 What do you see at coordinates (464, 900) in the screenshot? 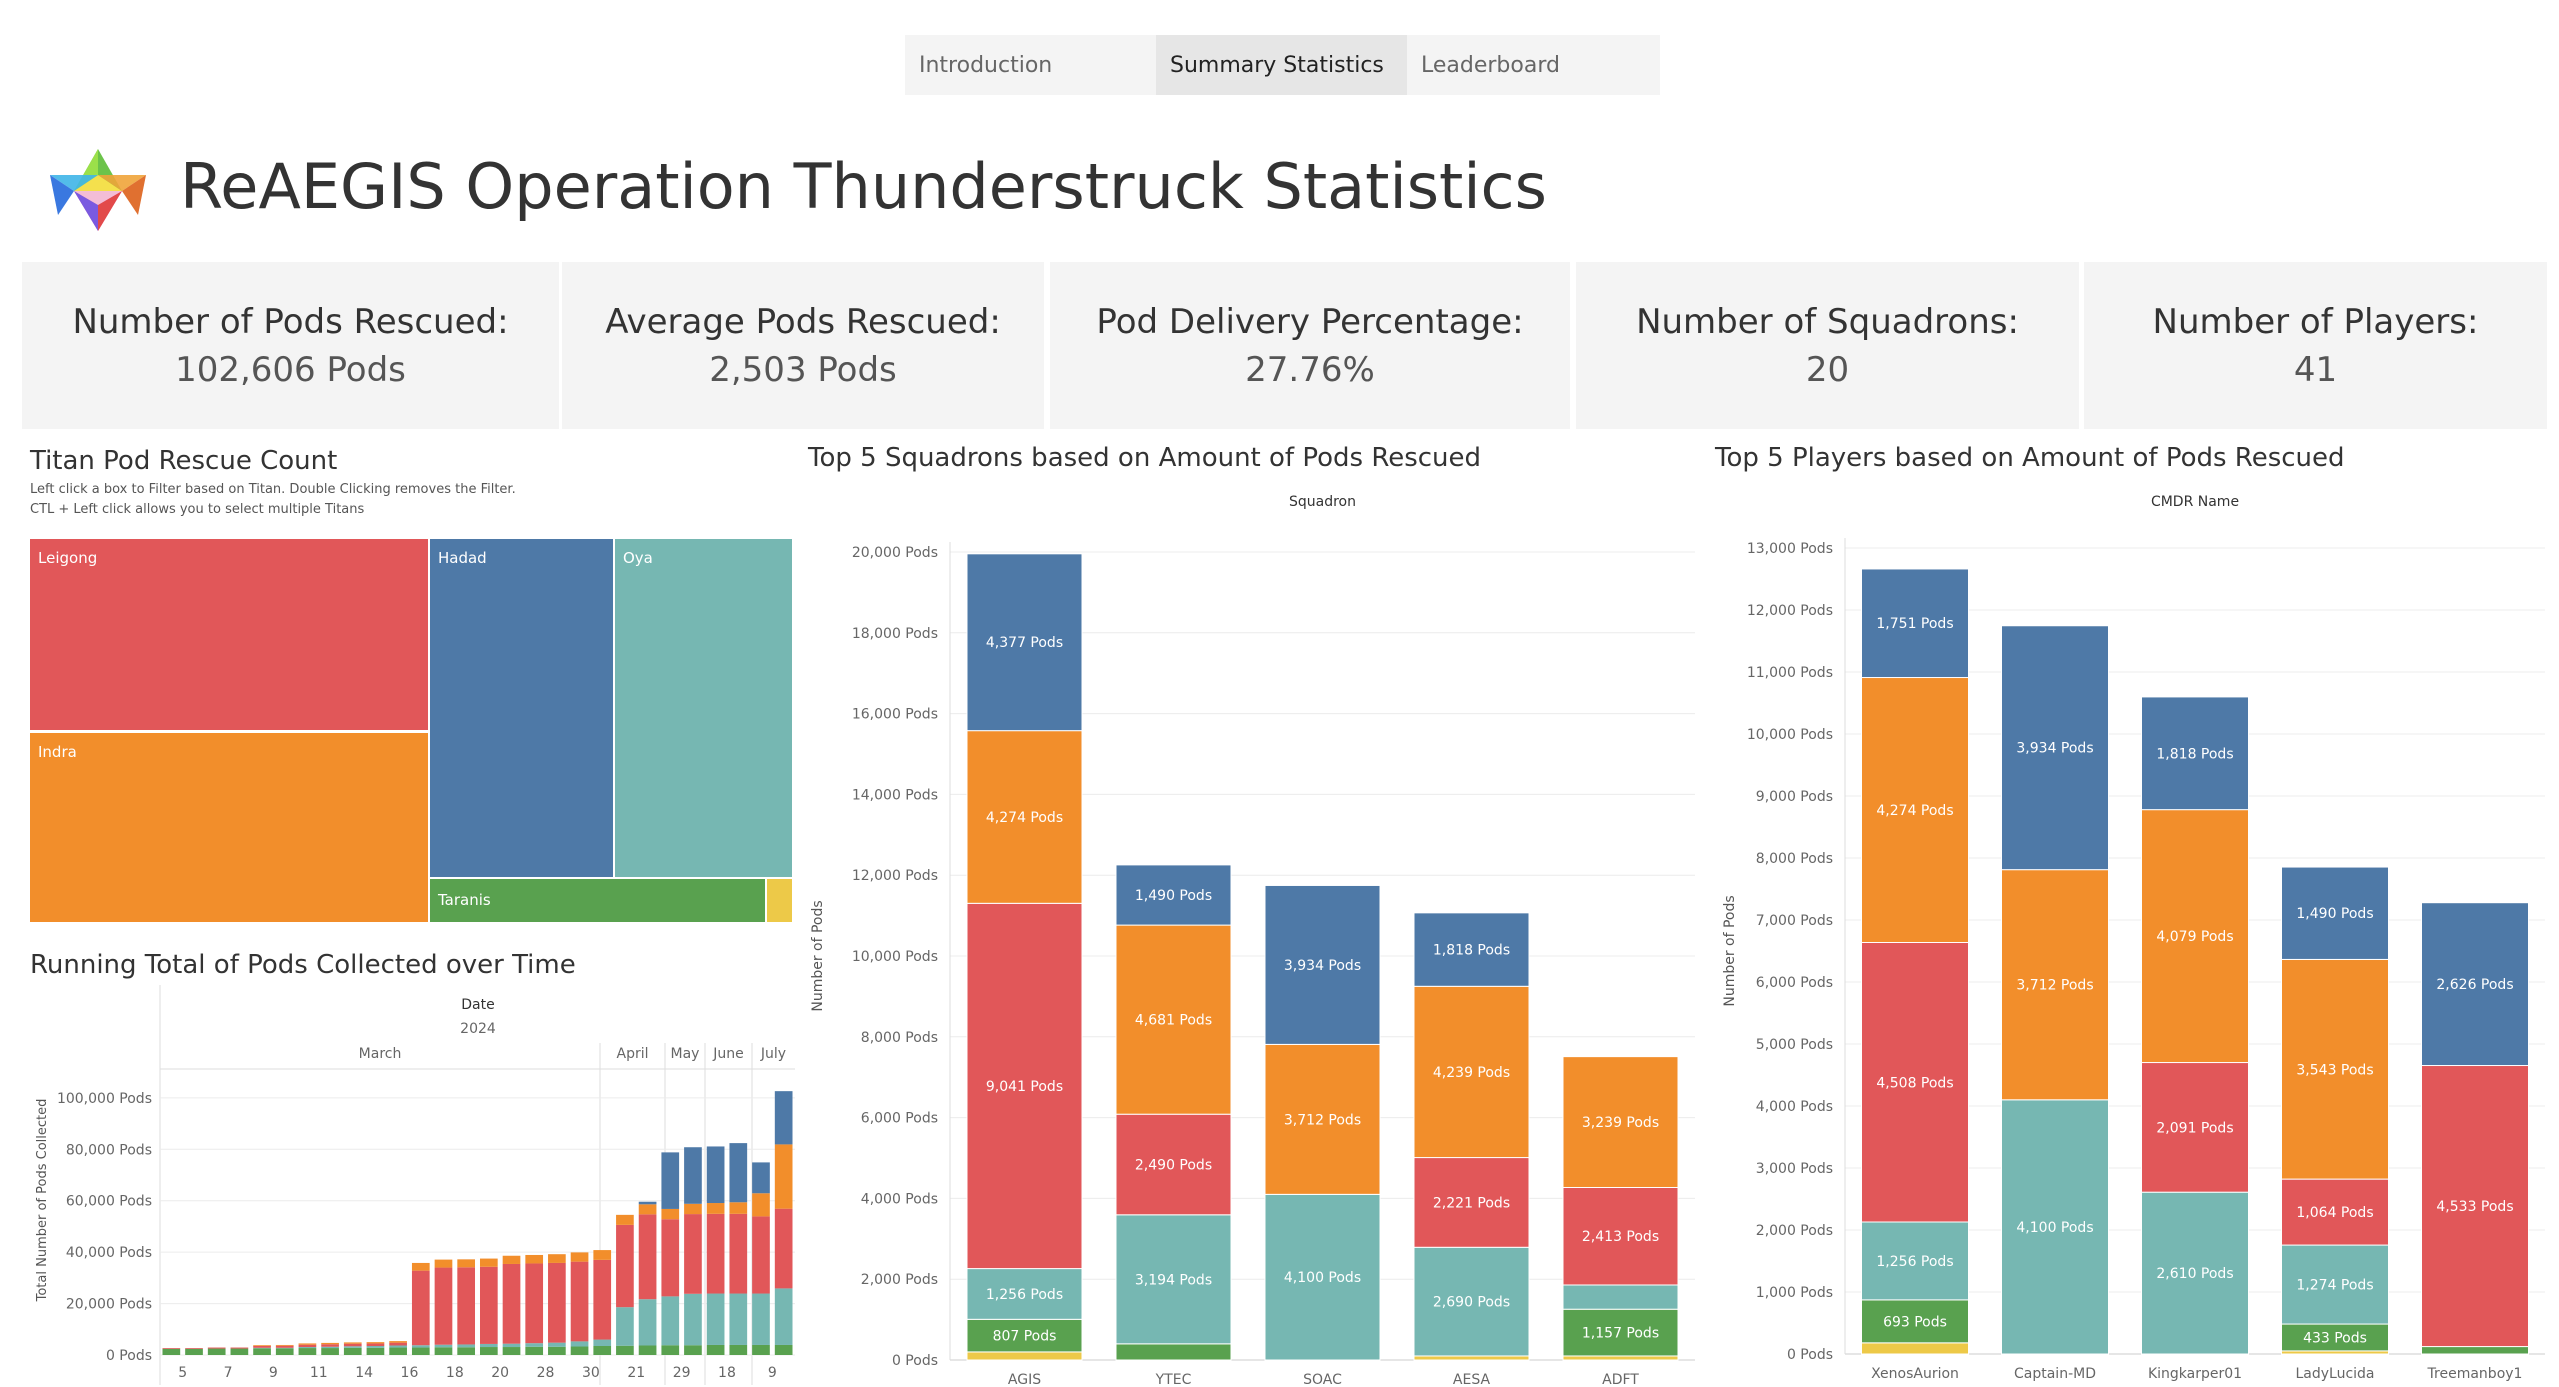
I see `treemap-label: Taranis` at bounding box center [464, 900].